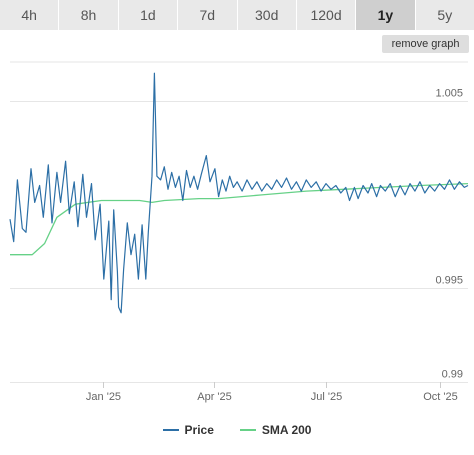 The width and height of the screenshot is (474, 455). Describe the element at coordinates (449, 281) in the screenshot. I see `y-tick-label: 0.995` at that location.